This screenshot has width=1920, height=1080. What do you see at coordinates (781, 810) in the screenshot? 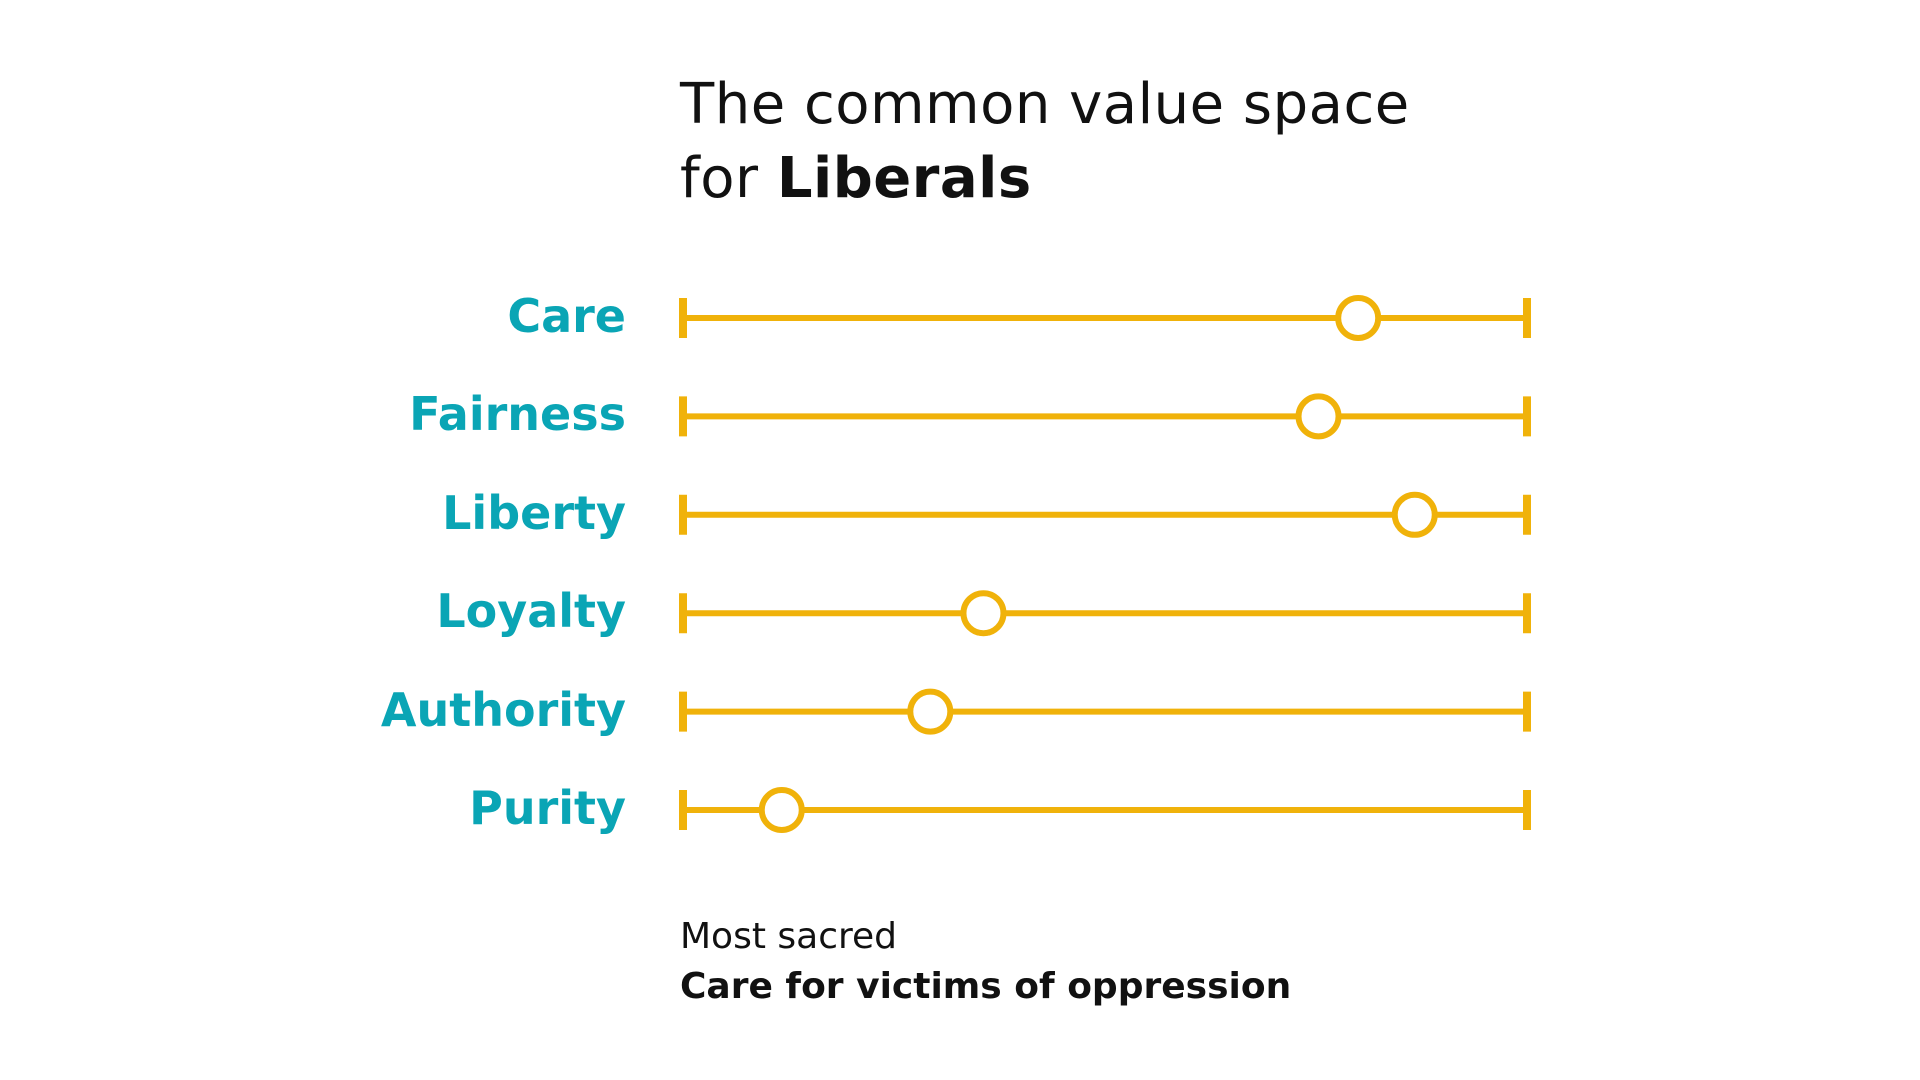
I see `marker-purity` at bounding box center [781, 810].